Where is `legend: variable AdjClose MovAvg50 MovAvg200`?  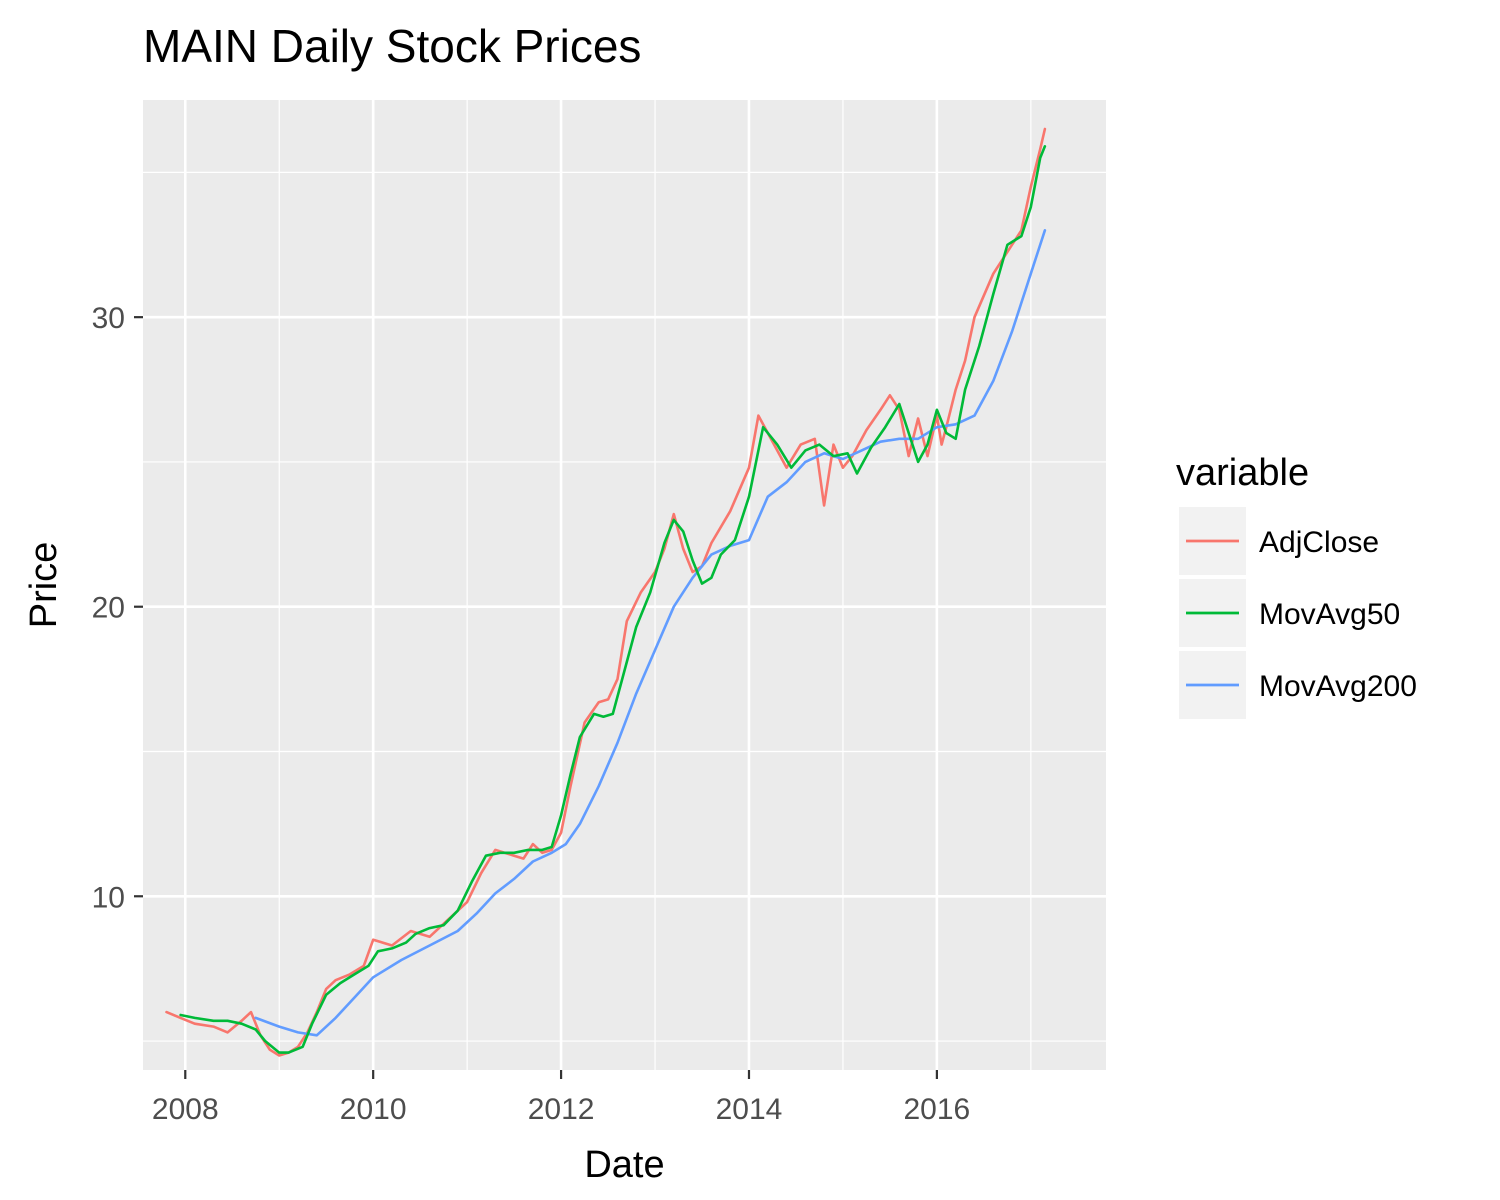
legend: variable AdjClose MovAvg50 MovAvg200 is located at coordinates (1296, 585).